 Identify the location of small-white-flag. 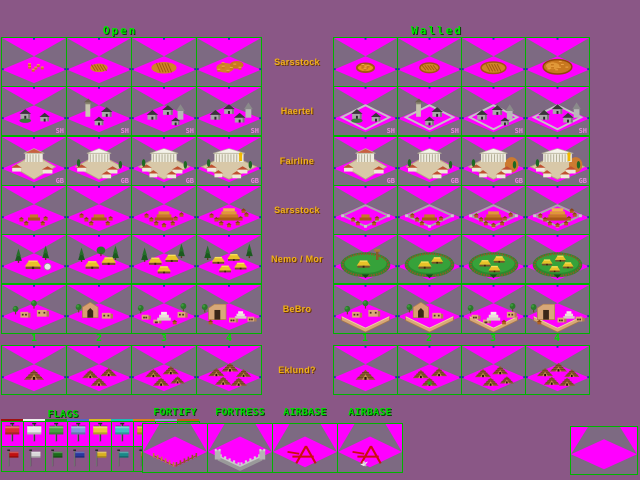
(34, 459).